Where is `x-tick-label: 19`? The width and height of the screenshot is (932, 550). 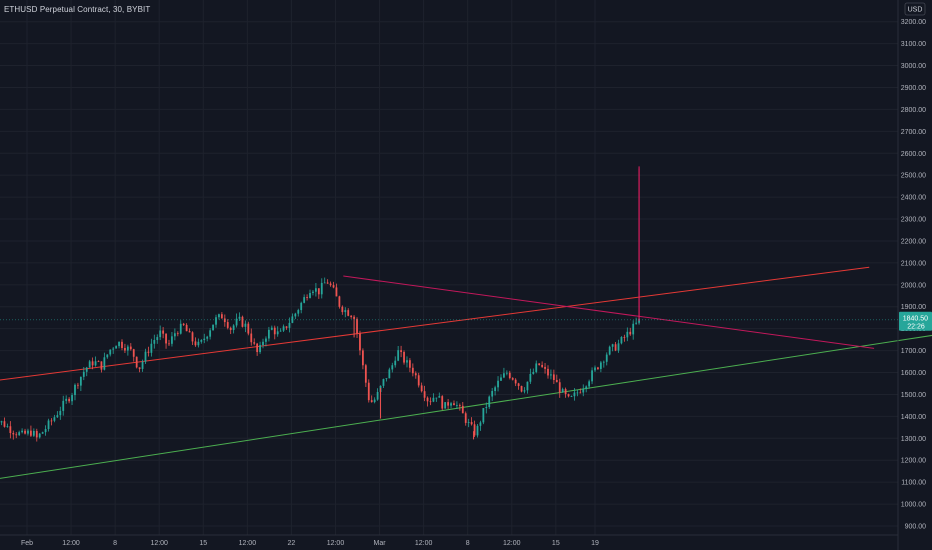 x-tick-label: 19 is located at coordinates (595, 543).